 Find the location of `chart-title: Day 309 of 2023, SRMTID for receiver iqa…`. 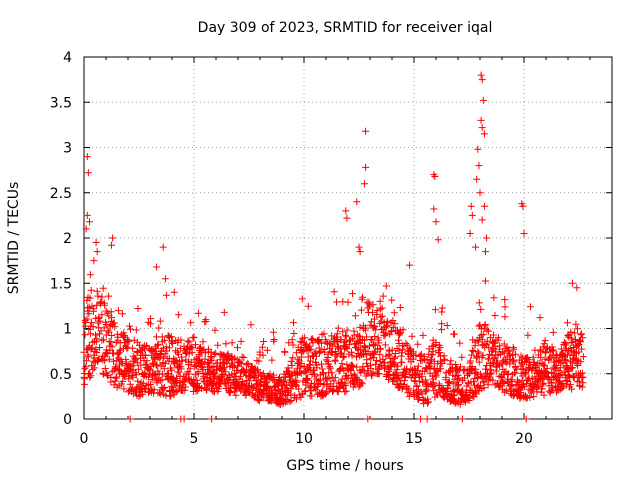

chart-title: Day 309 of 2023, SRMTID for receiver iqa… is located at coordinates (345, 28).